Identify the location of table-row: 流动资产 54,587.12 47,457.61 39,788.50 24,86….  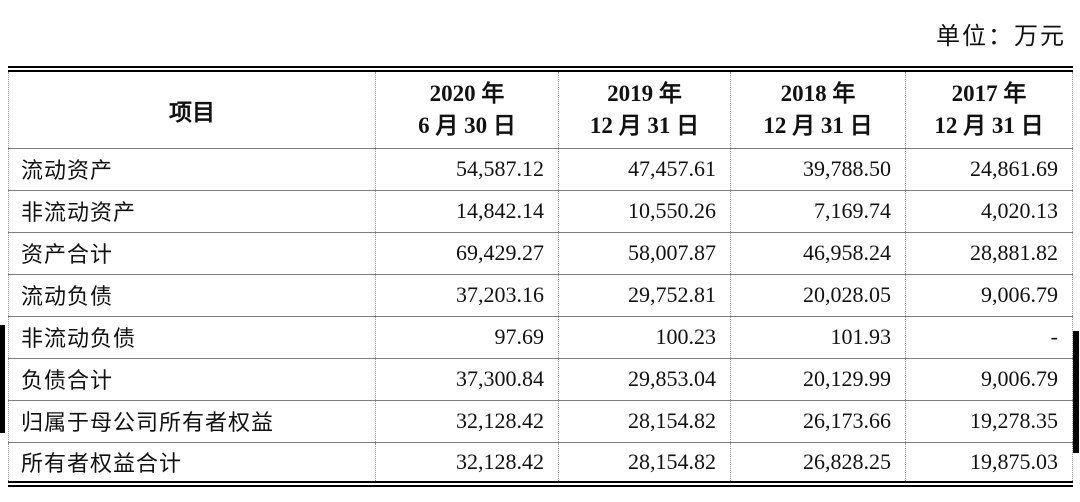
(540, 169).